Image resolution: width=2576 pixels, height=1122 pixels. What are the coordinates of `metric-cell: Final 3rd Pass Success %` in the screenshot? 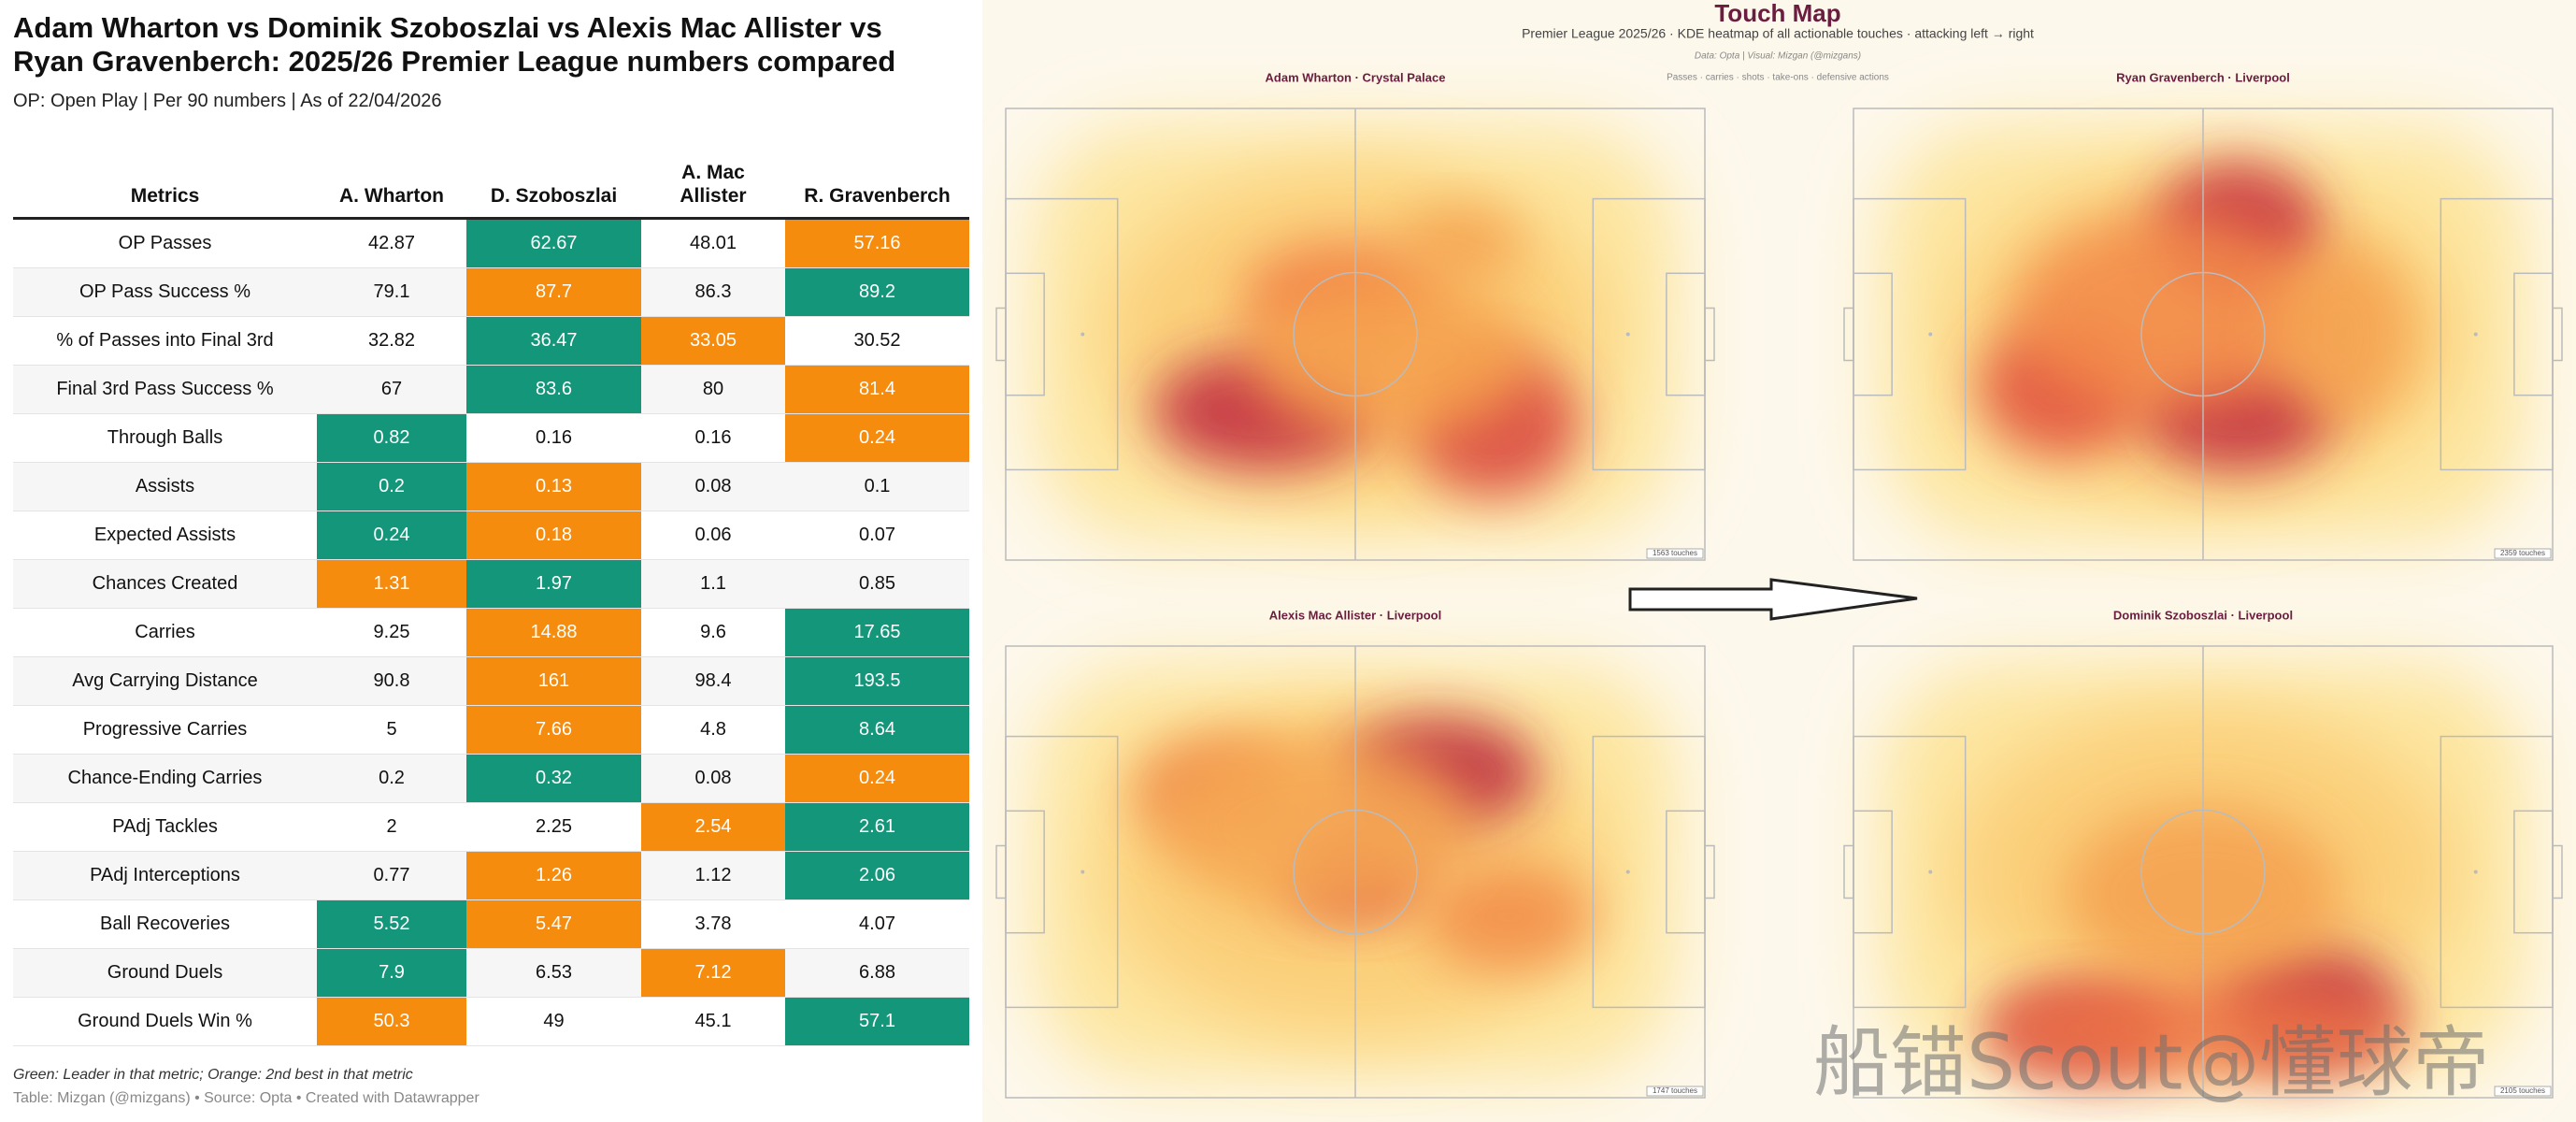 It's located at (165, 390).